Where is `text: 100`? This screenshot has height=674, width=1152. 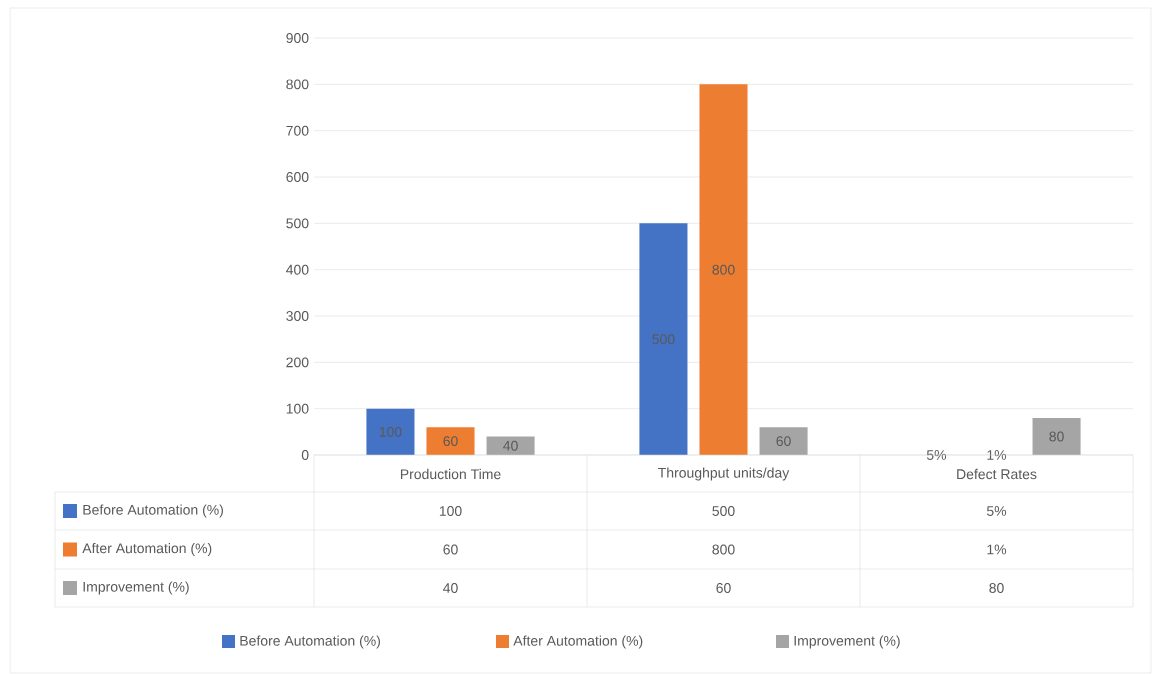 text: 100 is located at coordinates (390, 431).